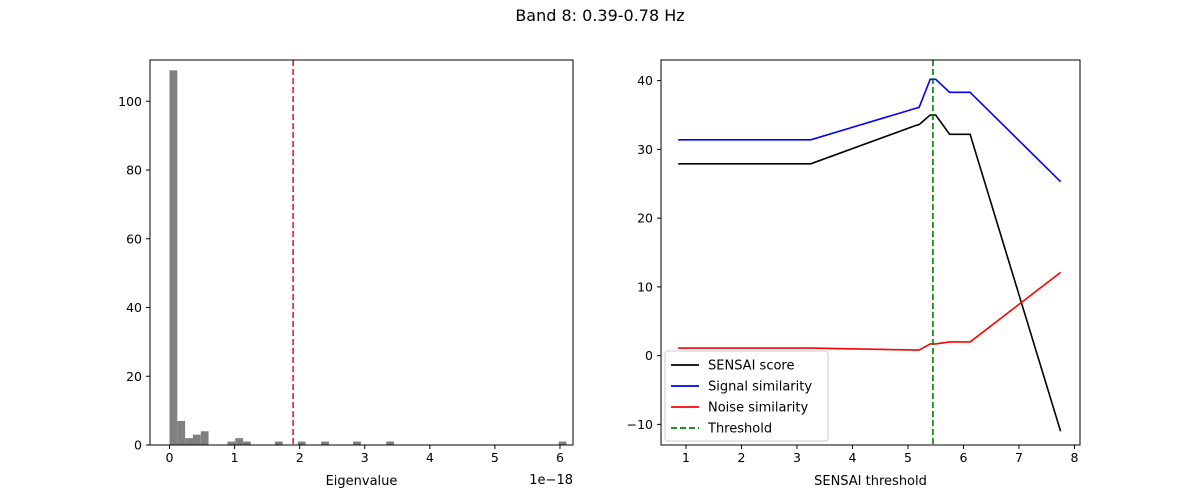 The height and width of the screenshot is (504, 1200). I want to click on legend-label: Threshold, so click(739, 429).